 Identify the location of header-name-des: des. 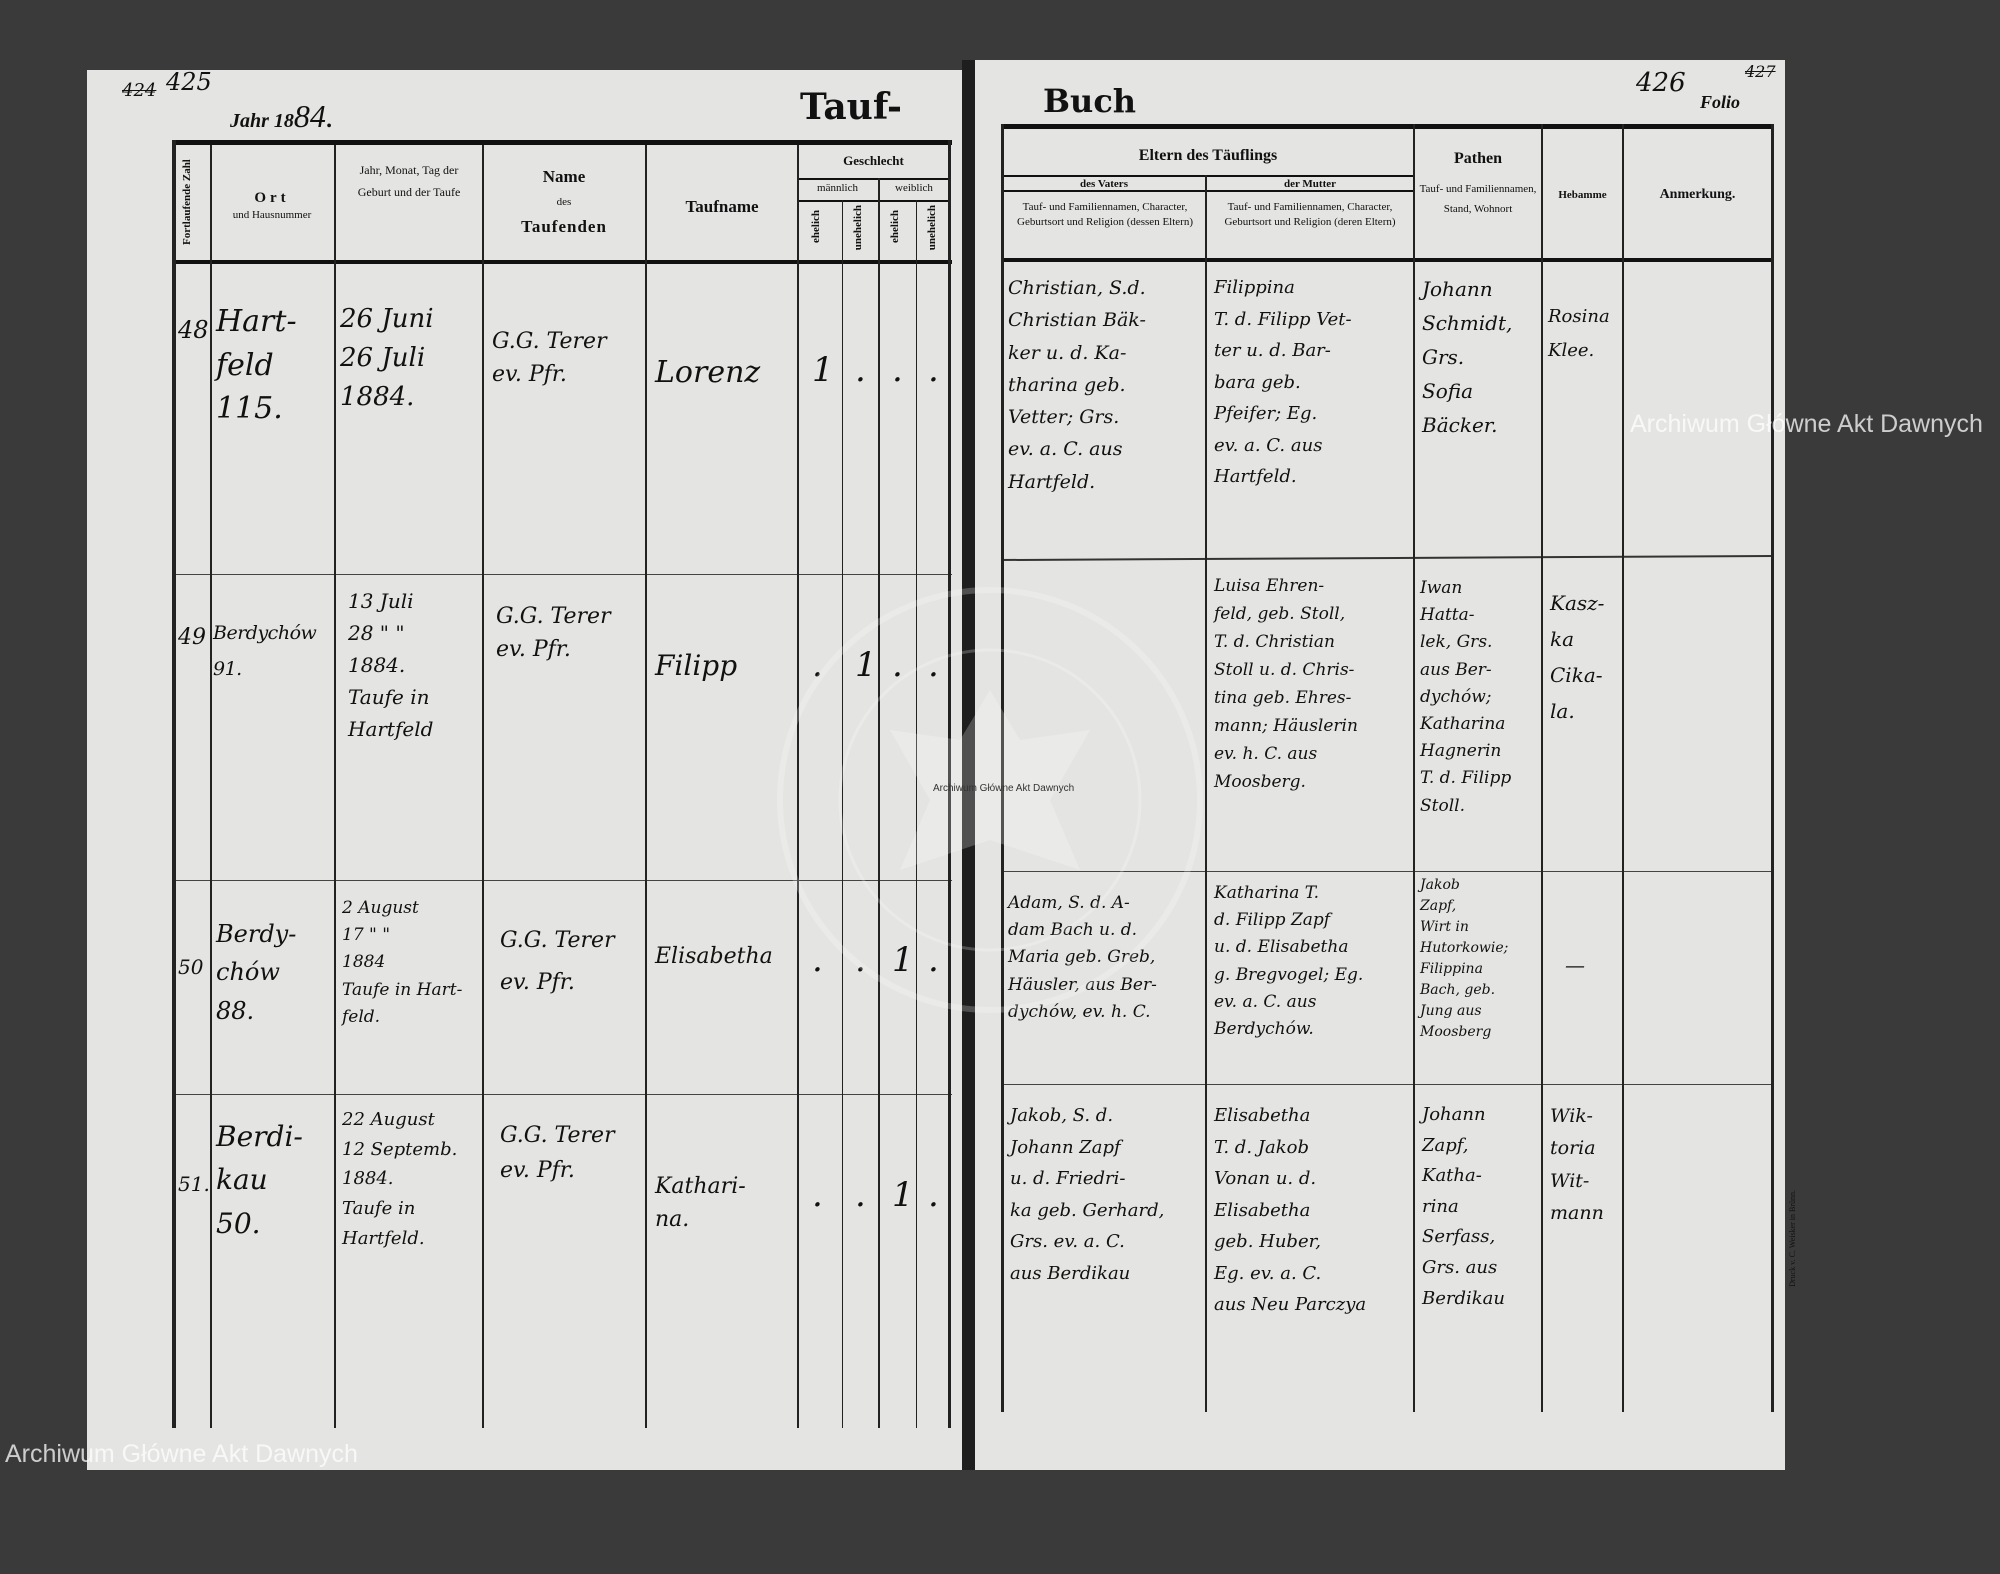
(564, 201).